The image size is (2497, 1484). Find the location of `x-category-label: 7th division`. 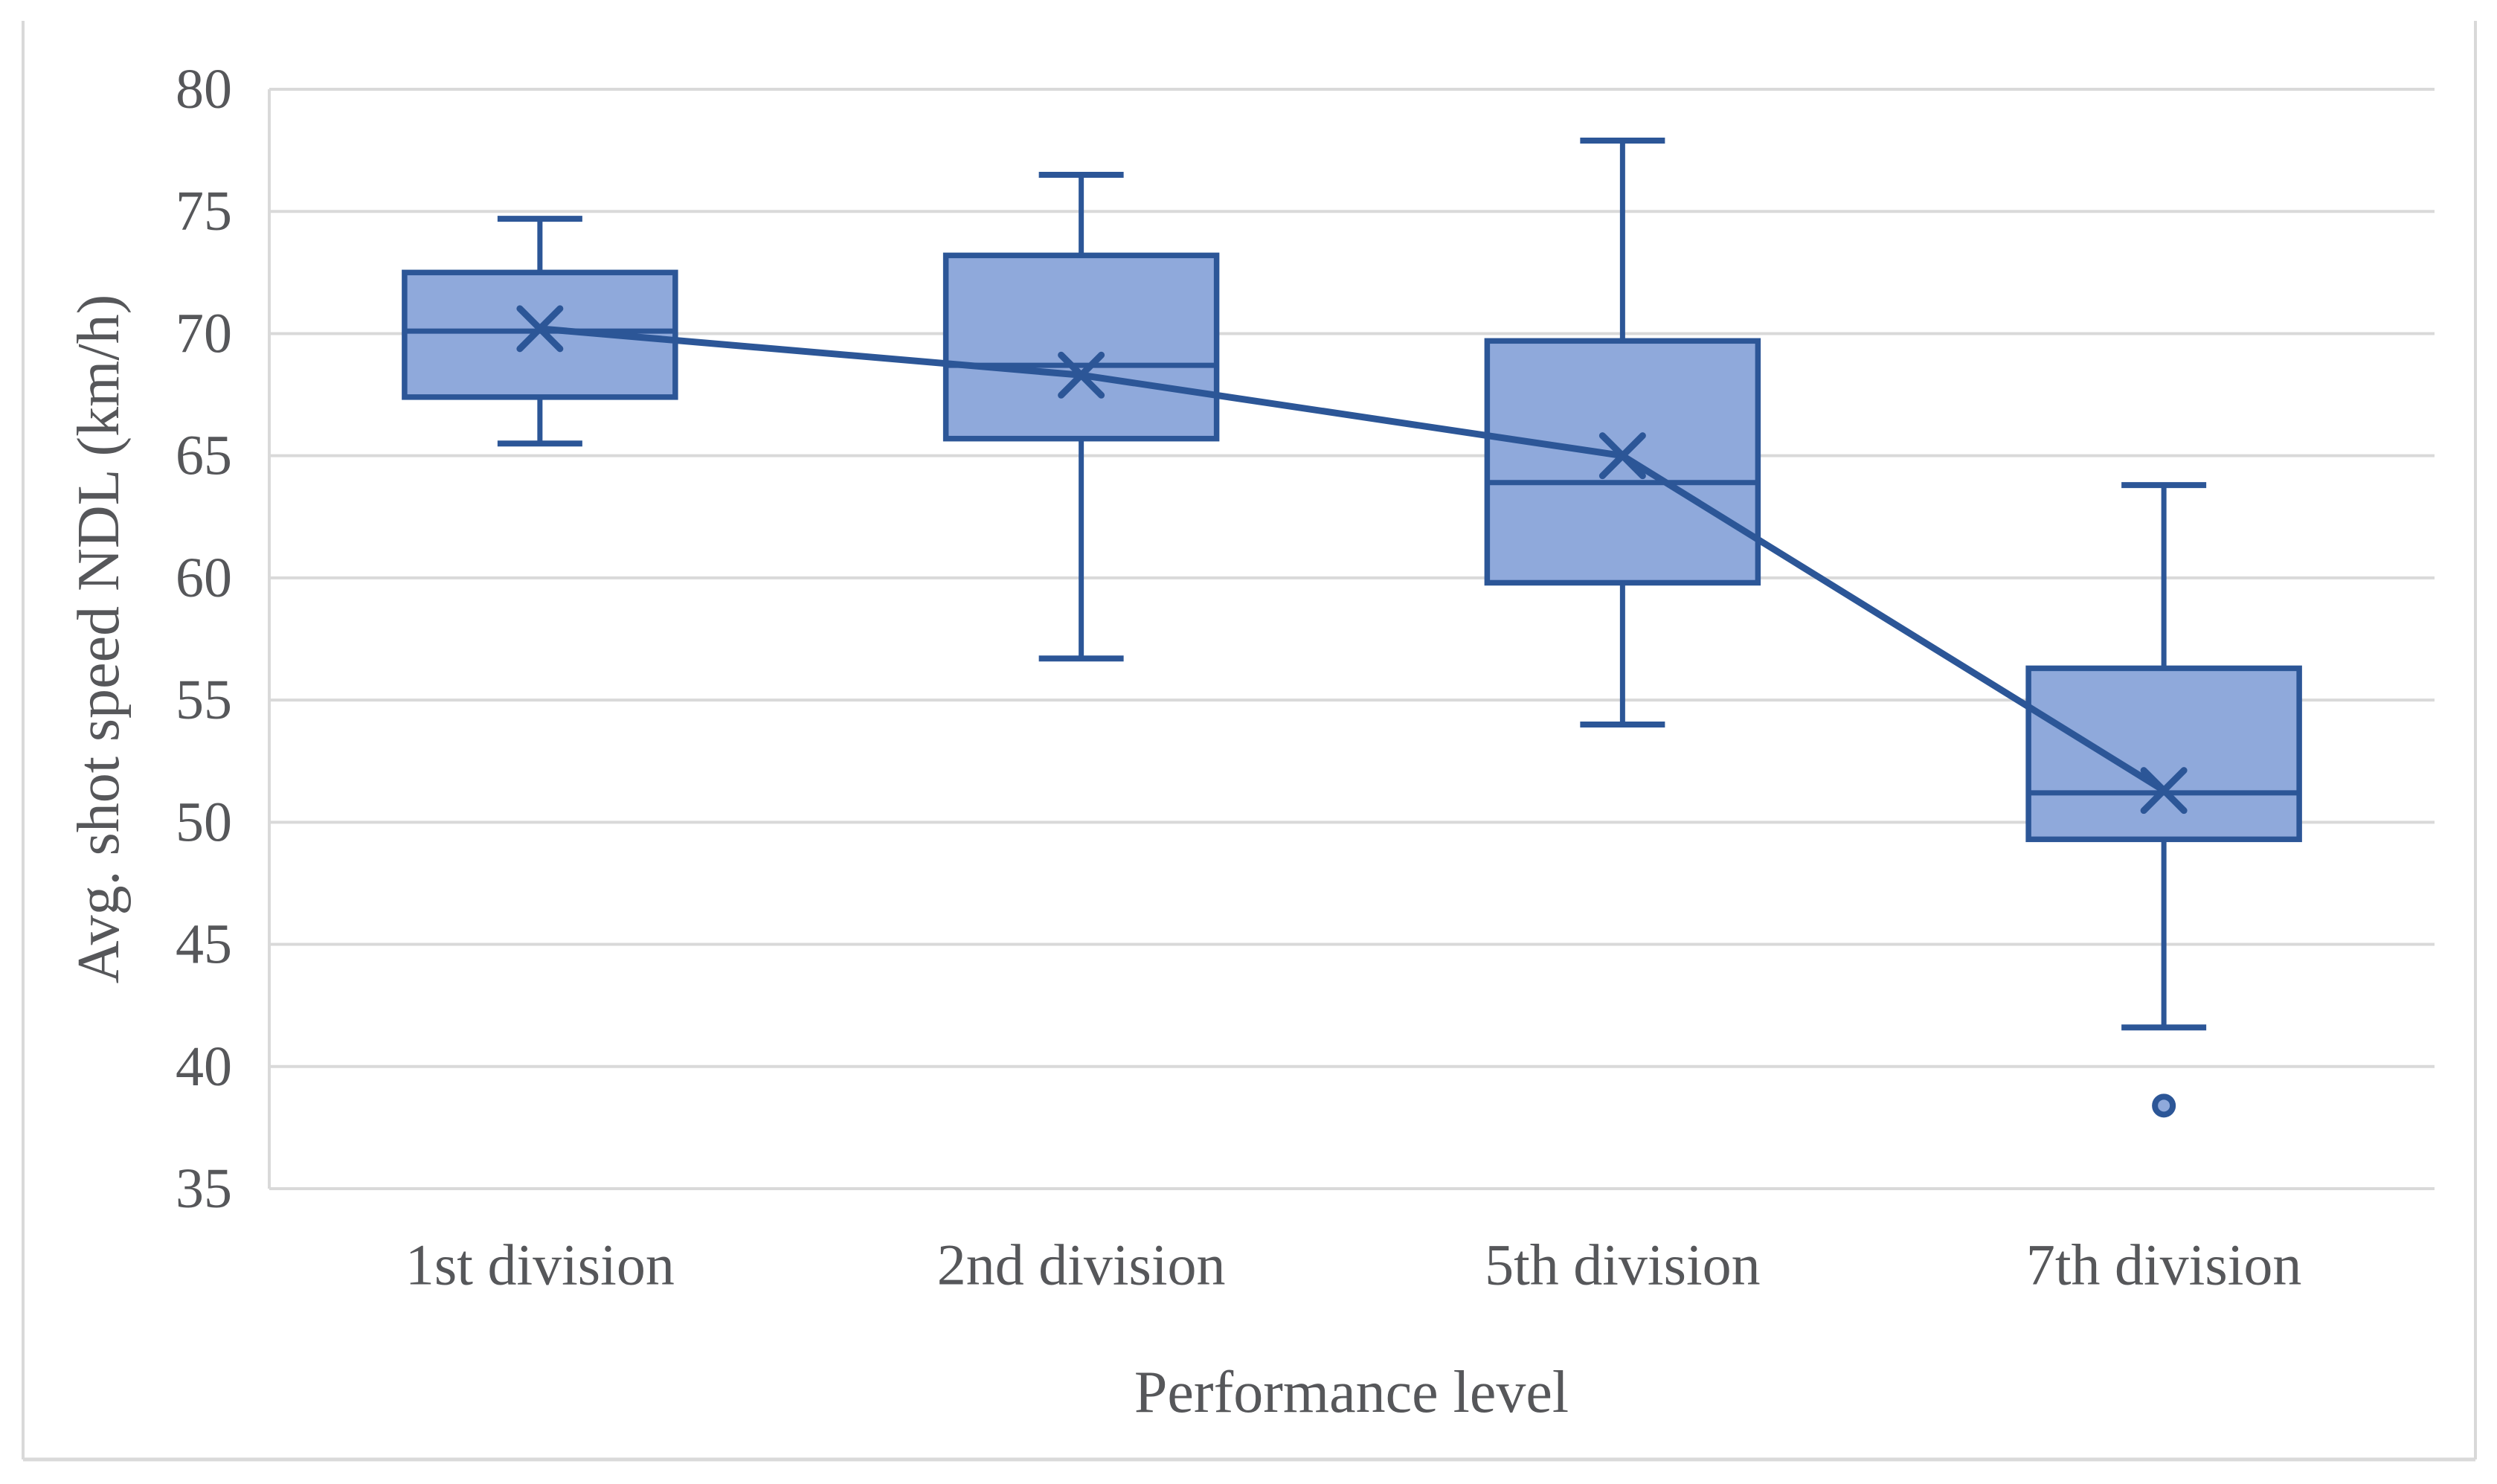

x-category-label: 7th division is located at coordinates (2164, 1265).